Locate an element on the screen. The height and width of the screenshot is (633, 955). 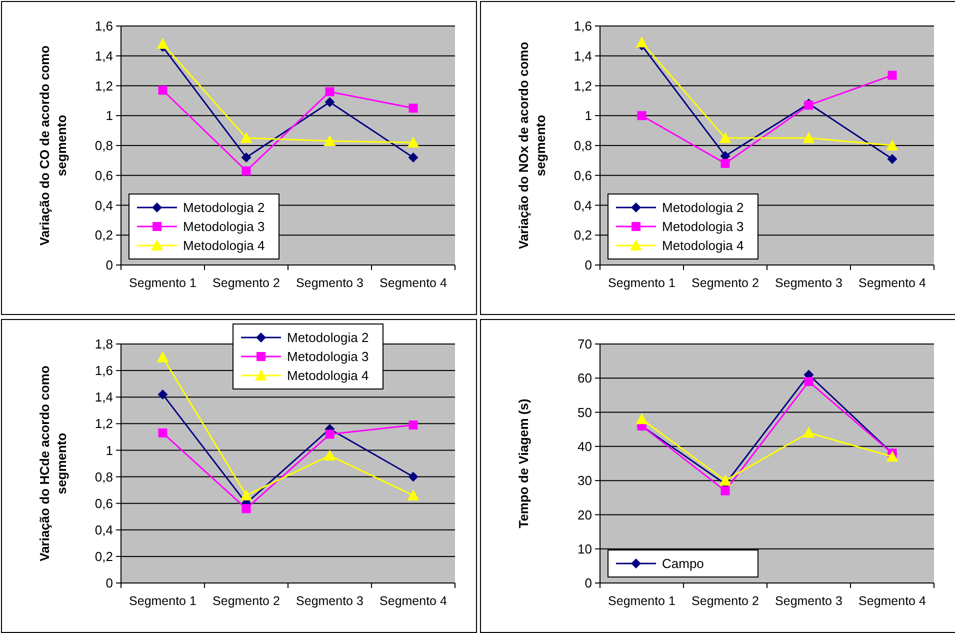
y-tick-label: 1,8 is located at coordinates (103, 344).